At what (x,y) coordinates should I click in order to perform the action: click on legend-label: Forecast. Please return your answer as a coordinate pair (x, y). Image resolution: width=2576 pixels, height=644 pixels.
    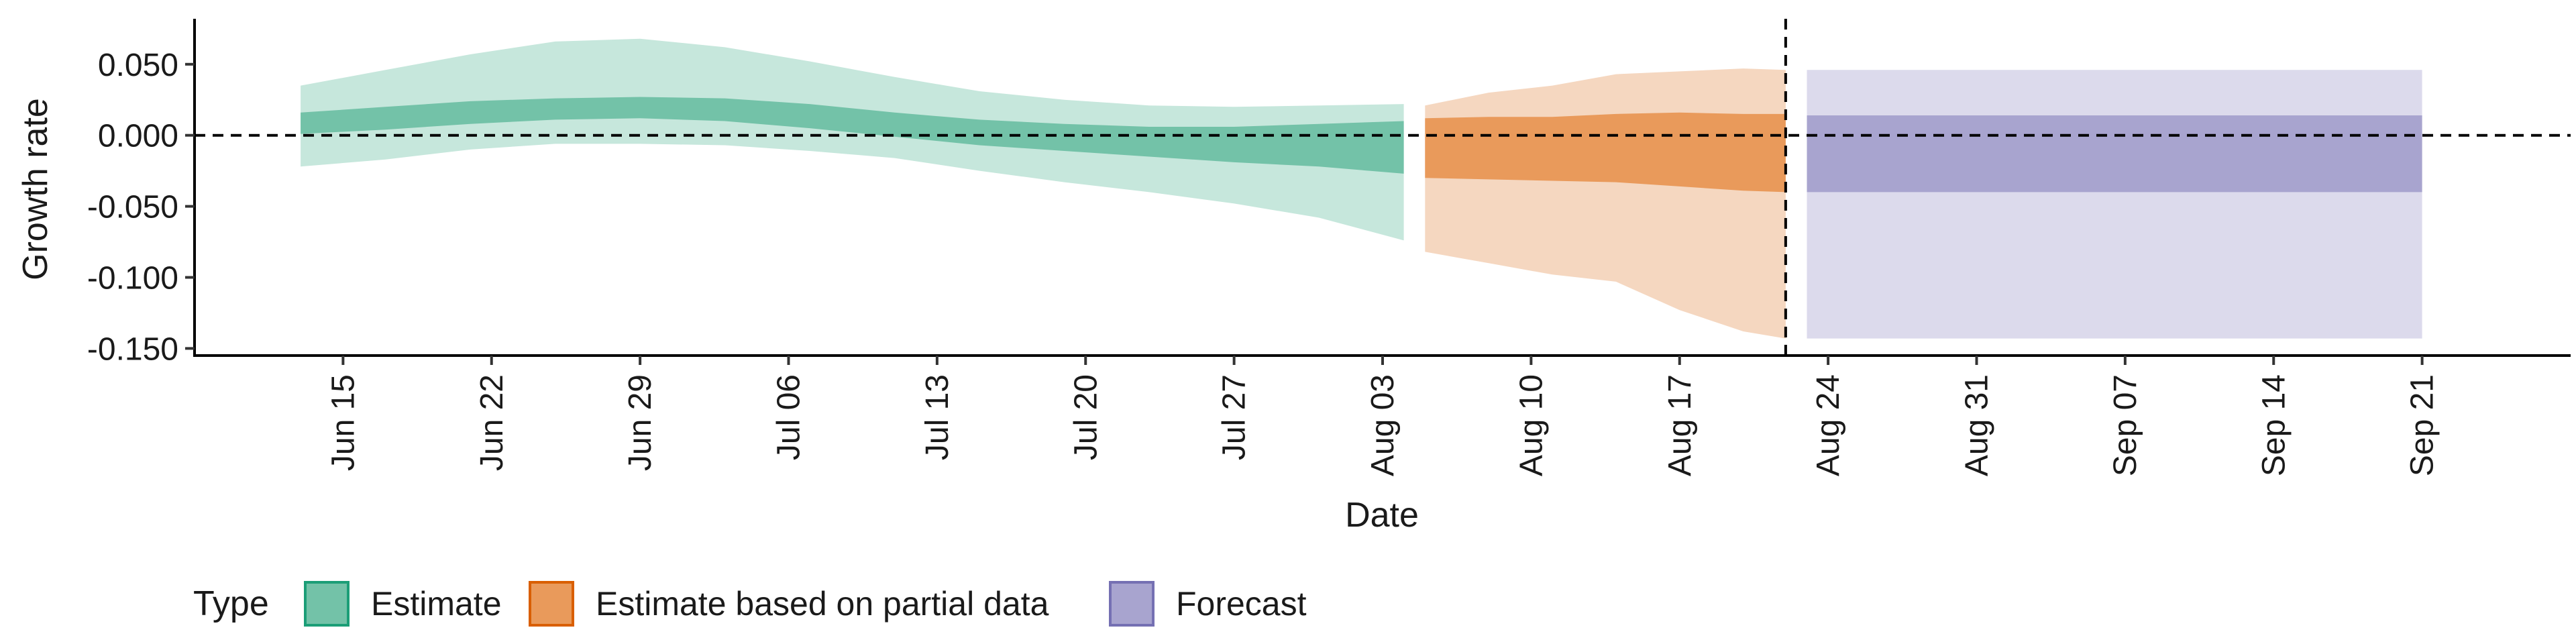
    Looking at the image, I should click on (1241, 604).